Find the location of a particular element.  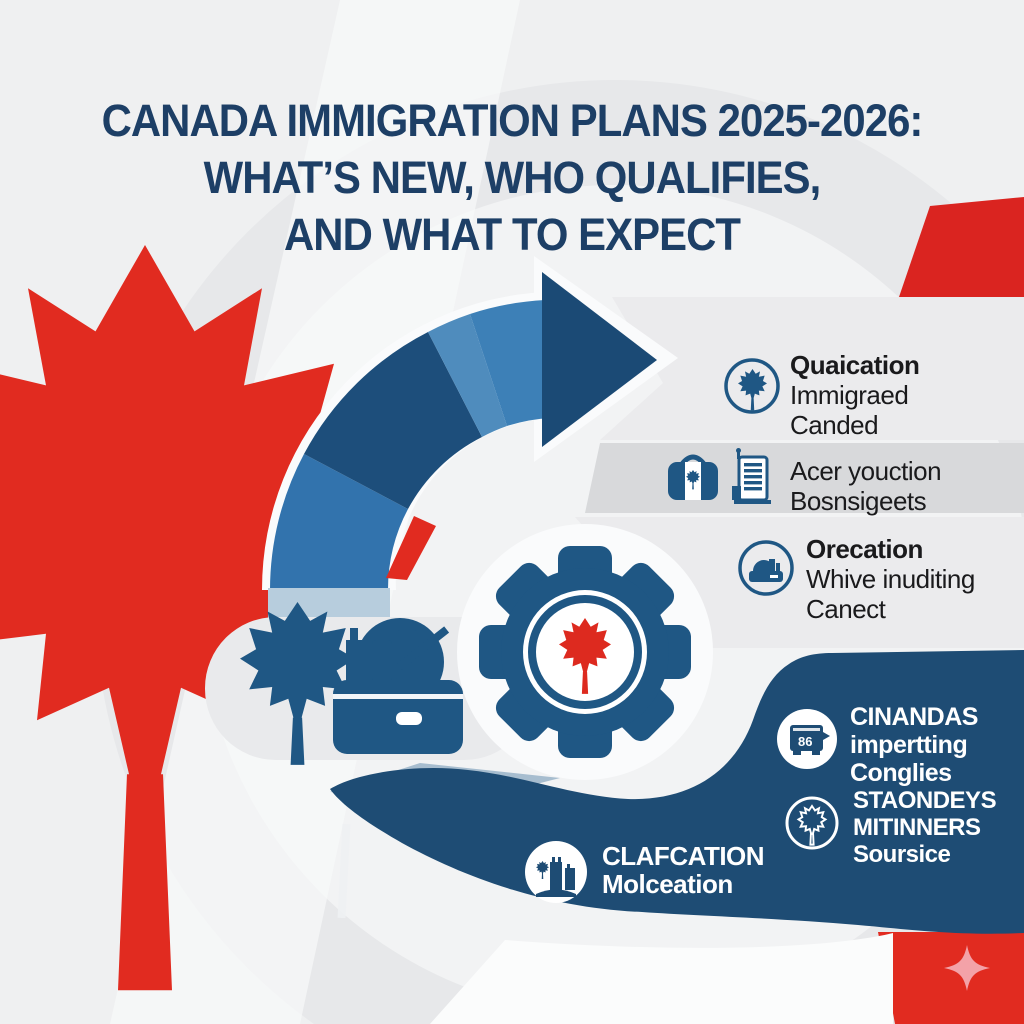

arc-segment-dark is located at coordinates (393, 420).